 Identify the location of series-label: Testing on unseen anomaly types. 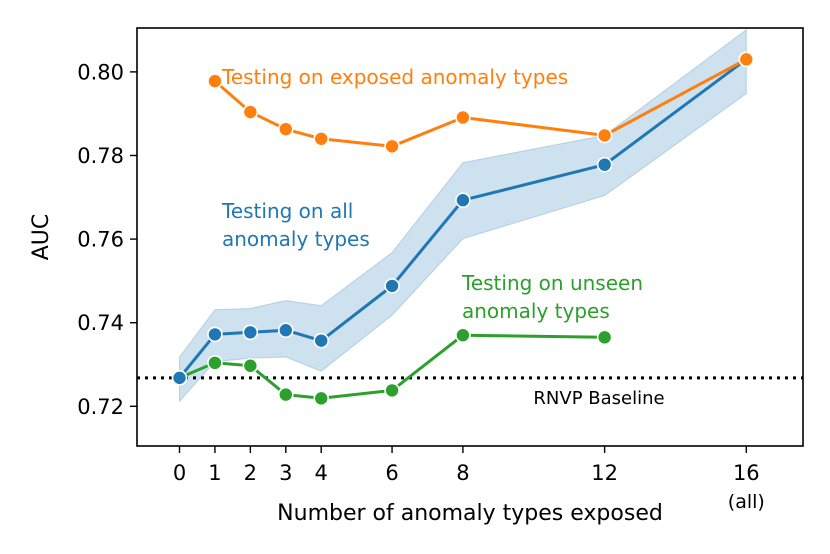
(552, 297).